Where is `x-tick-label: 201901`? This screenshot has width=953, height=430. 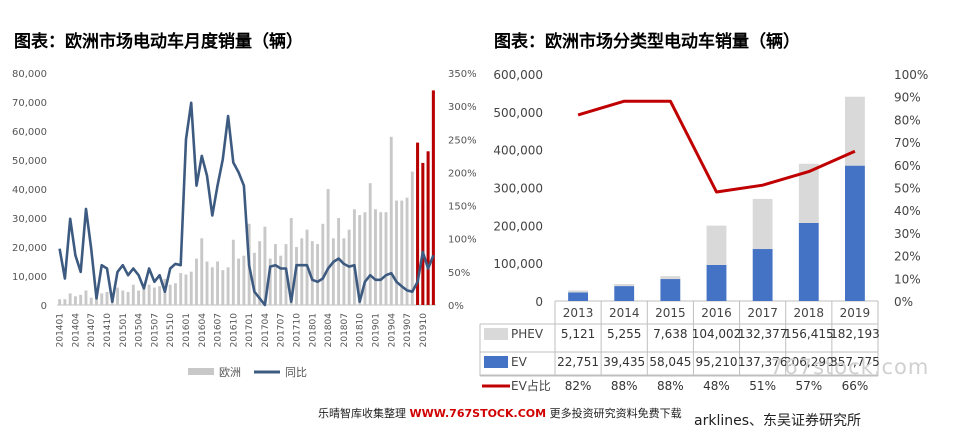
x-tick-label: 201901 is located at coordinates (376, 330).